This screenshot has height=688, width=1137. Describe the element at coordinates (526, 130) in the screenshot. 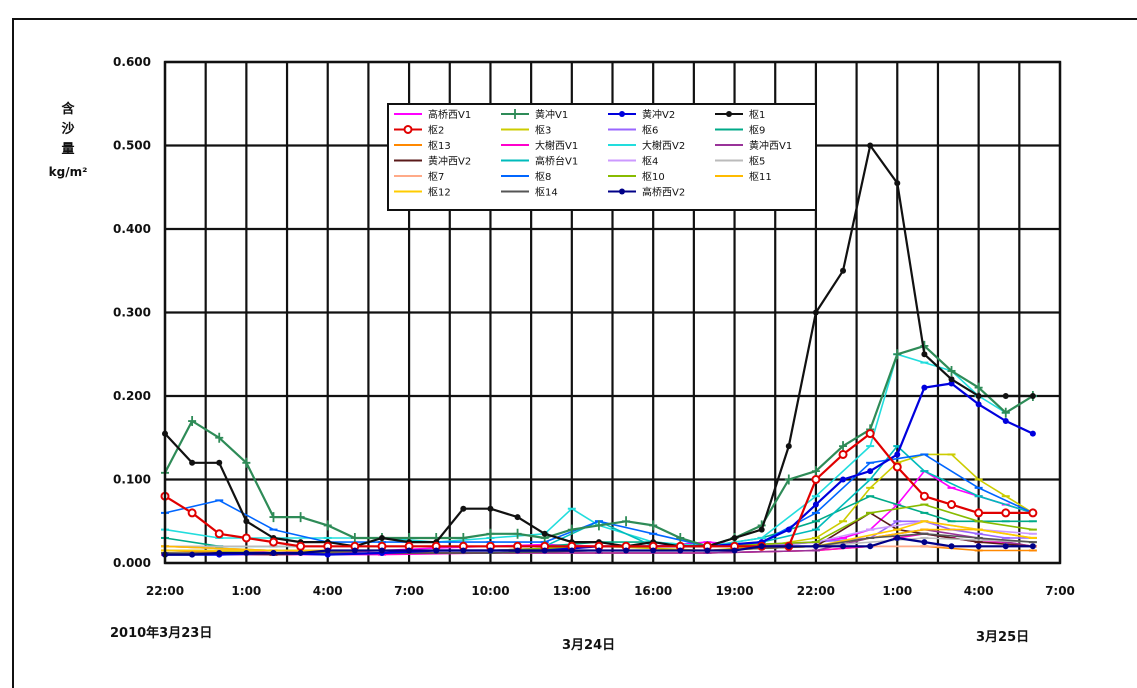

I see `legend-item: 枢3` at that location.